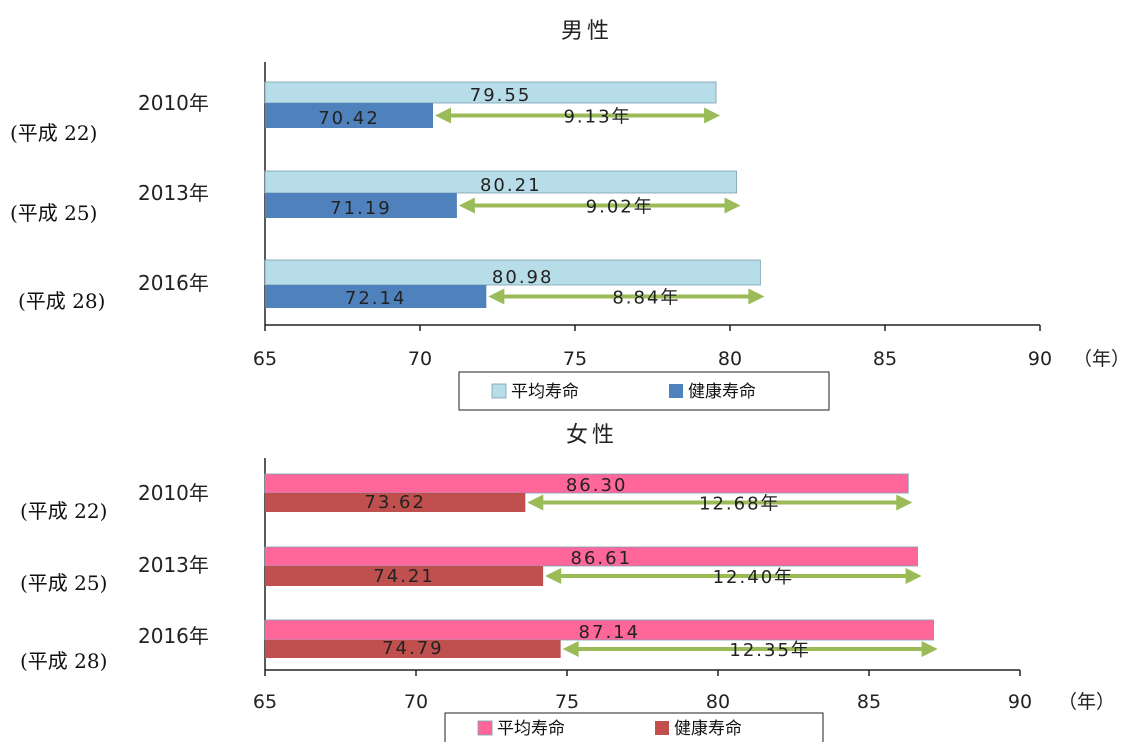 The width and height of the screenshot is (1132, 742). I want to click on gap-label: 9.02年, so click(620, 207).